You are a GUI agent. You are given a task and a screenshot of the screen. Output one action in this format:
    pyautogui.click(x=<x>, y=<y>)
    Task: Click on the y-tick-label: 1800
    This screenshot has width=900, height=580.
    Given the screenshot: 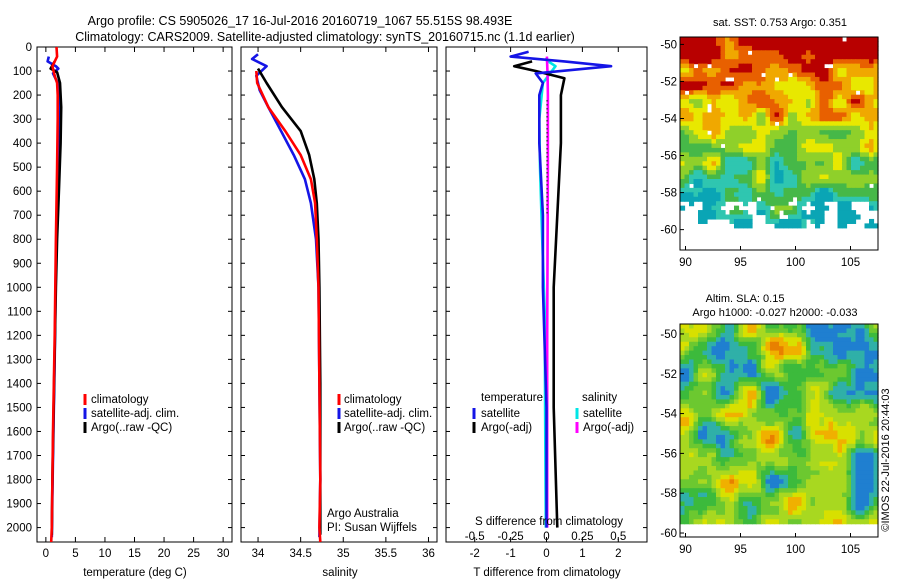 What is the action you would take?
    pyautogui.click(x=19, y=481)
    